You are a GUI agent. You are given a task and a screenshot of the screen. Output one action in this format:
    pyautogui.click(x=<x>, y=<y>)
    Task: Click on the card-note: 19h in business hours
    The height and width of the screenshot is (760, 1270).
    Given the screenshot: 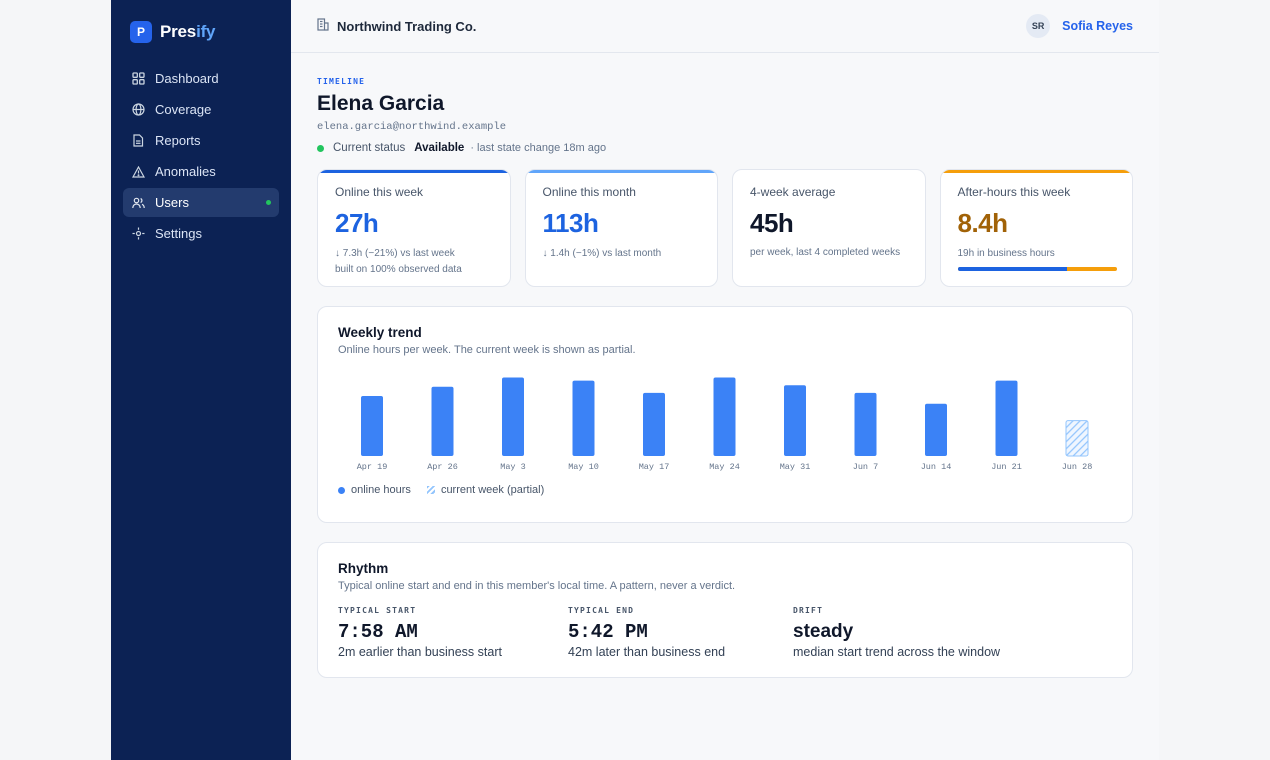 What is the action you would take?
    pyautogui.click(x=1006, y=253)
    